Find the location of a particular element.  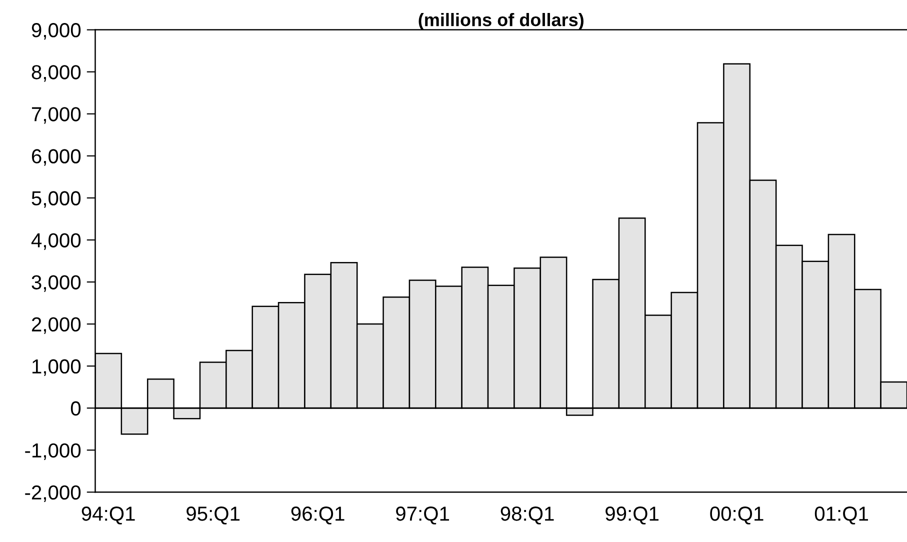

y-tick-label: 7,000 is located at coordinates (56, 115).